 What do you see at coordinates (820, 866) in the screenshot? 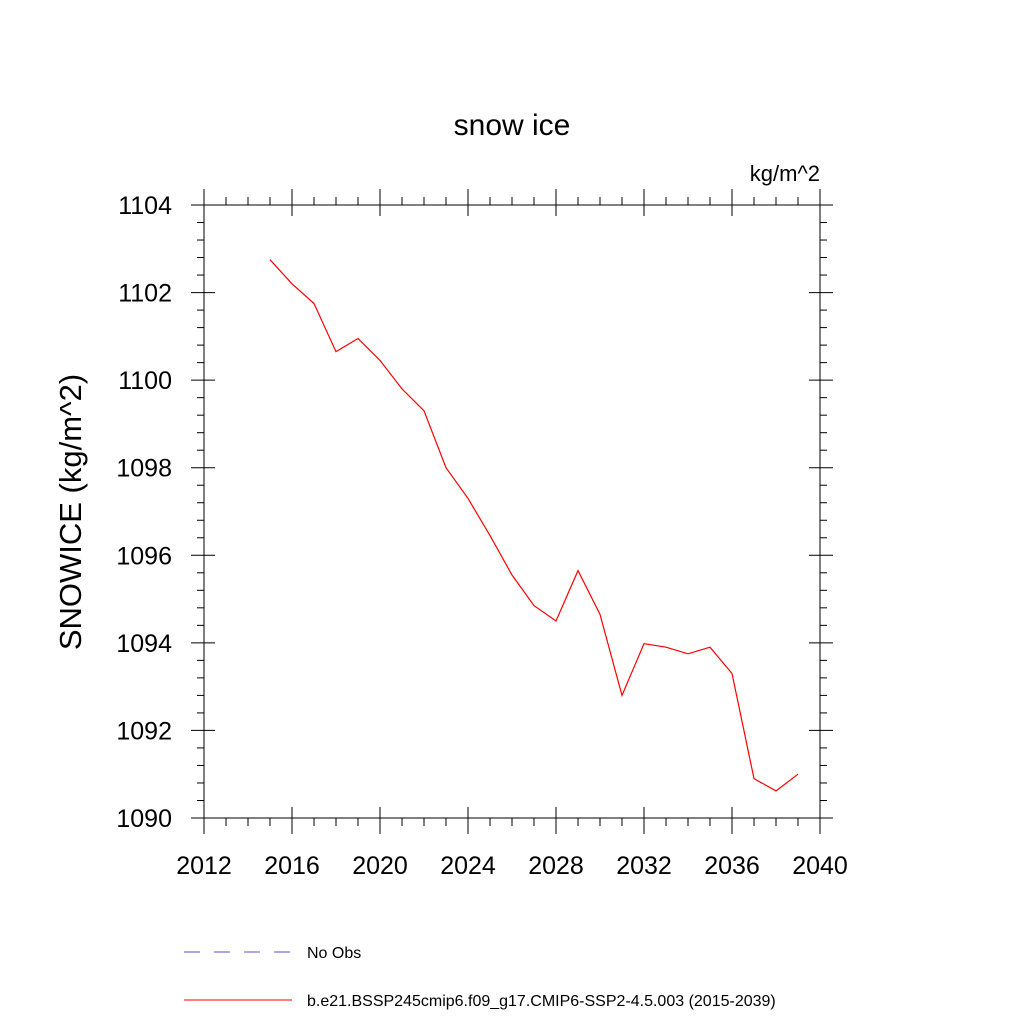
I see `x-tick-label: 2040` at bounding box center [820, 866].